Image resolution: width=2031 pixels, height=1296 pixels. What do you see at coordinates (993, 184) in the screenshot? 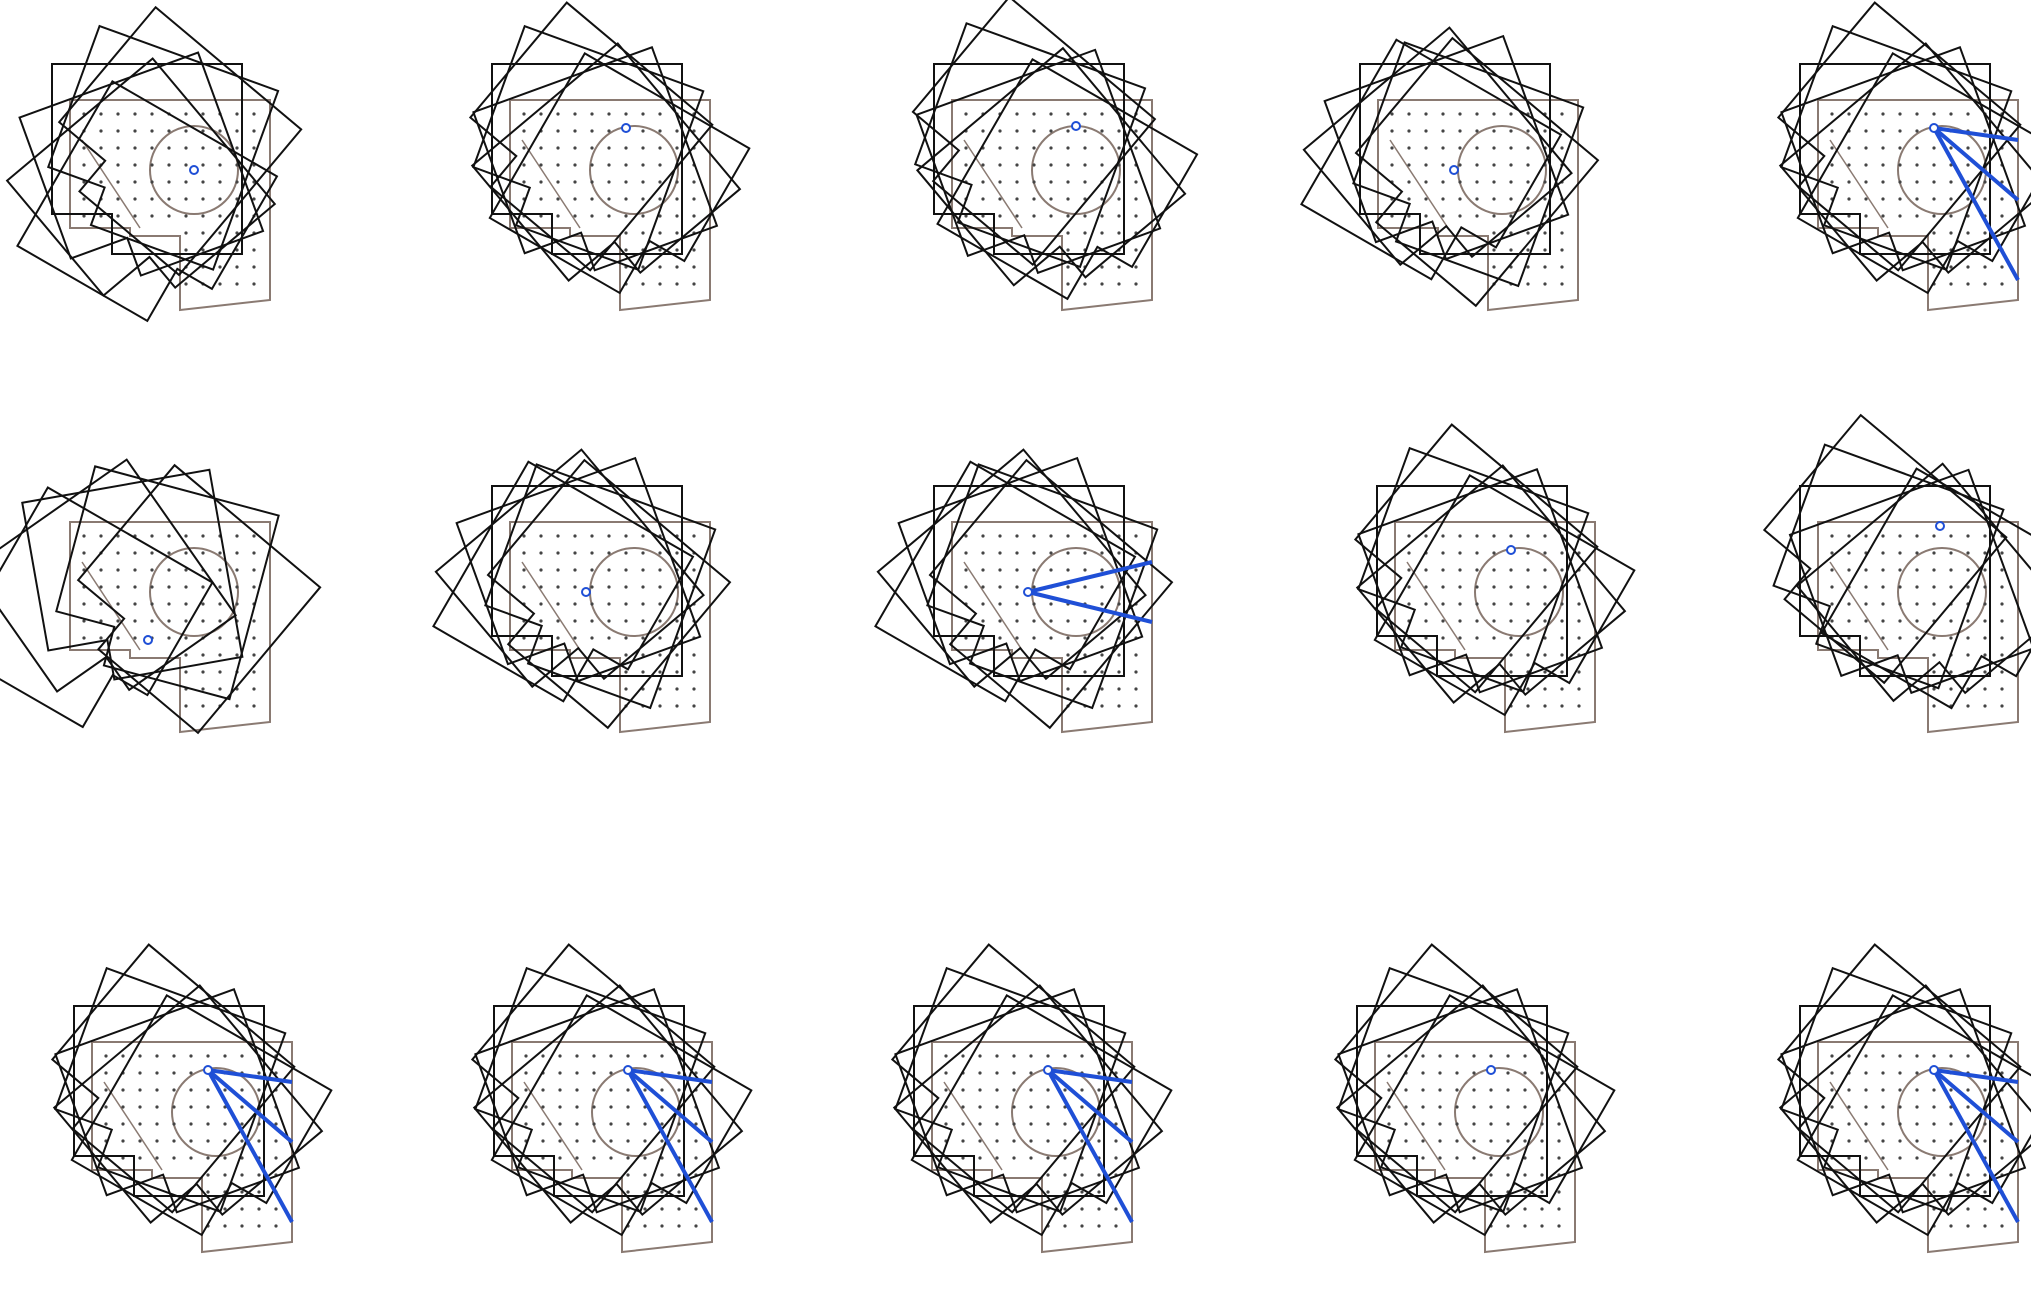
I see `floor-plan-diagonal` at bounding box center [993, 184].